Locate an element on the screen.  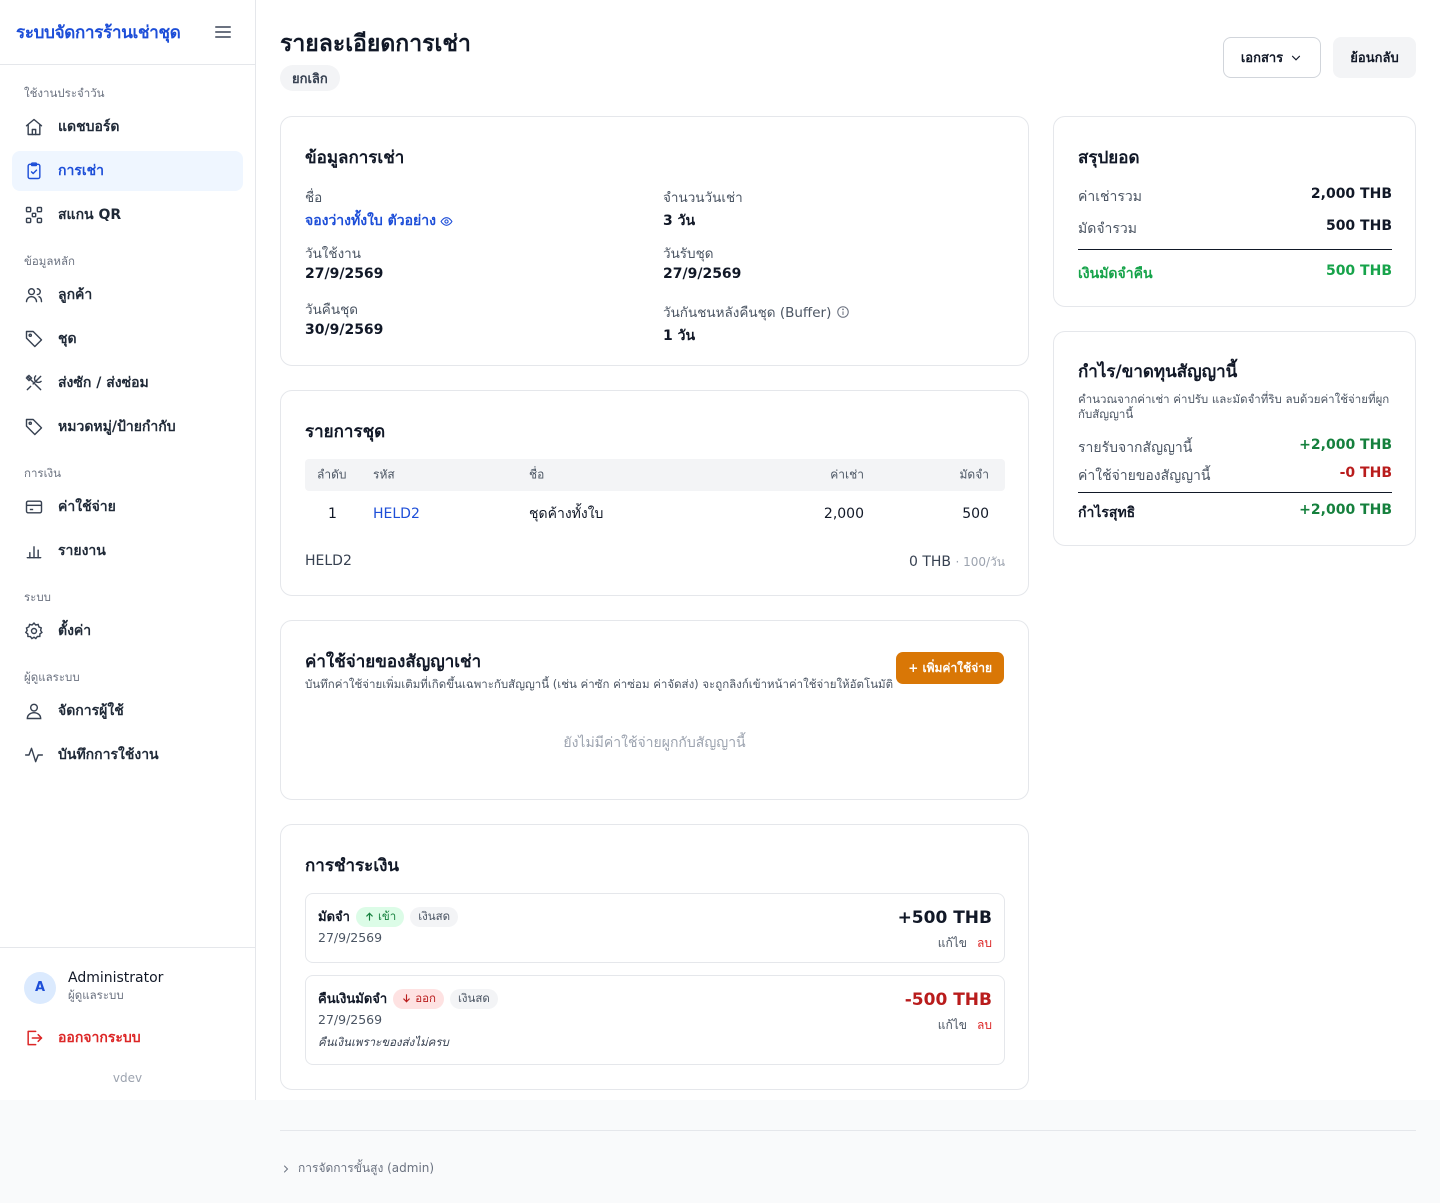
hamburger-menu-icon is located at coordinates (223, 32).